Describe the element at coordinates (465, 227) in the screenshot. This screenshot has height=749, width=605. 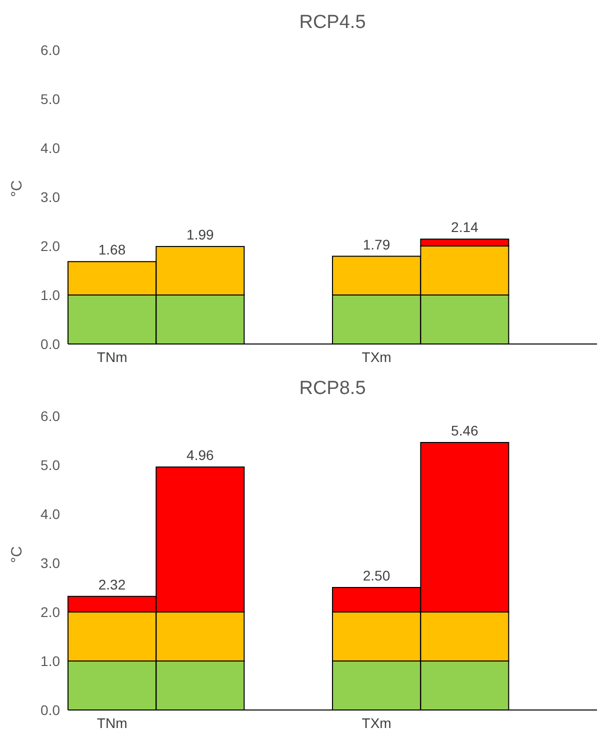
I see `total-label: 2.14` at that location.